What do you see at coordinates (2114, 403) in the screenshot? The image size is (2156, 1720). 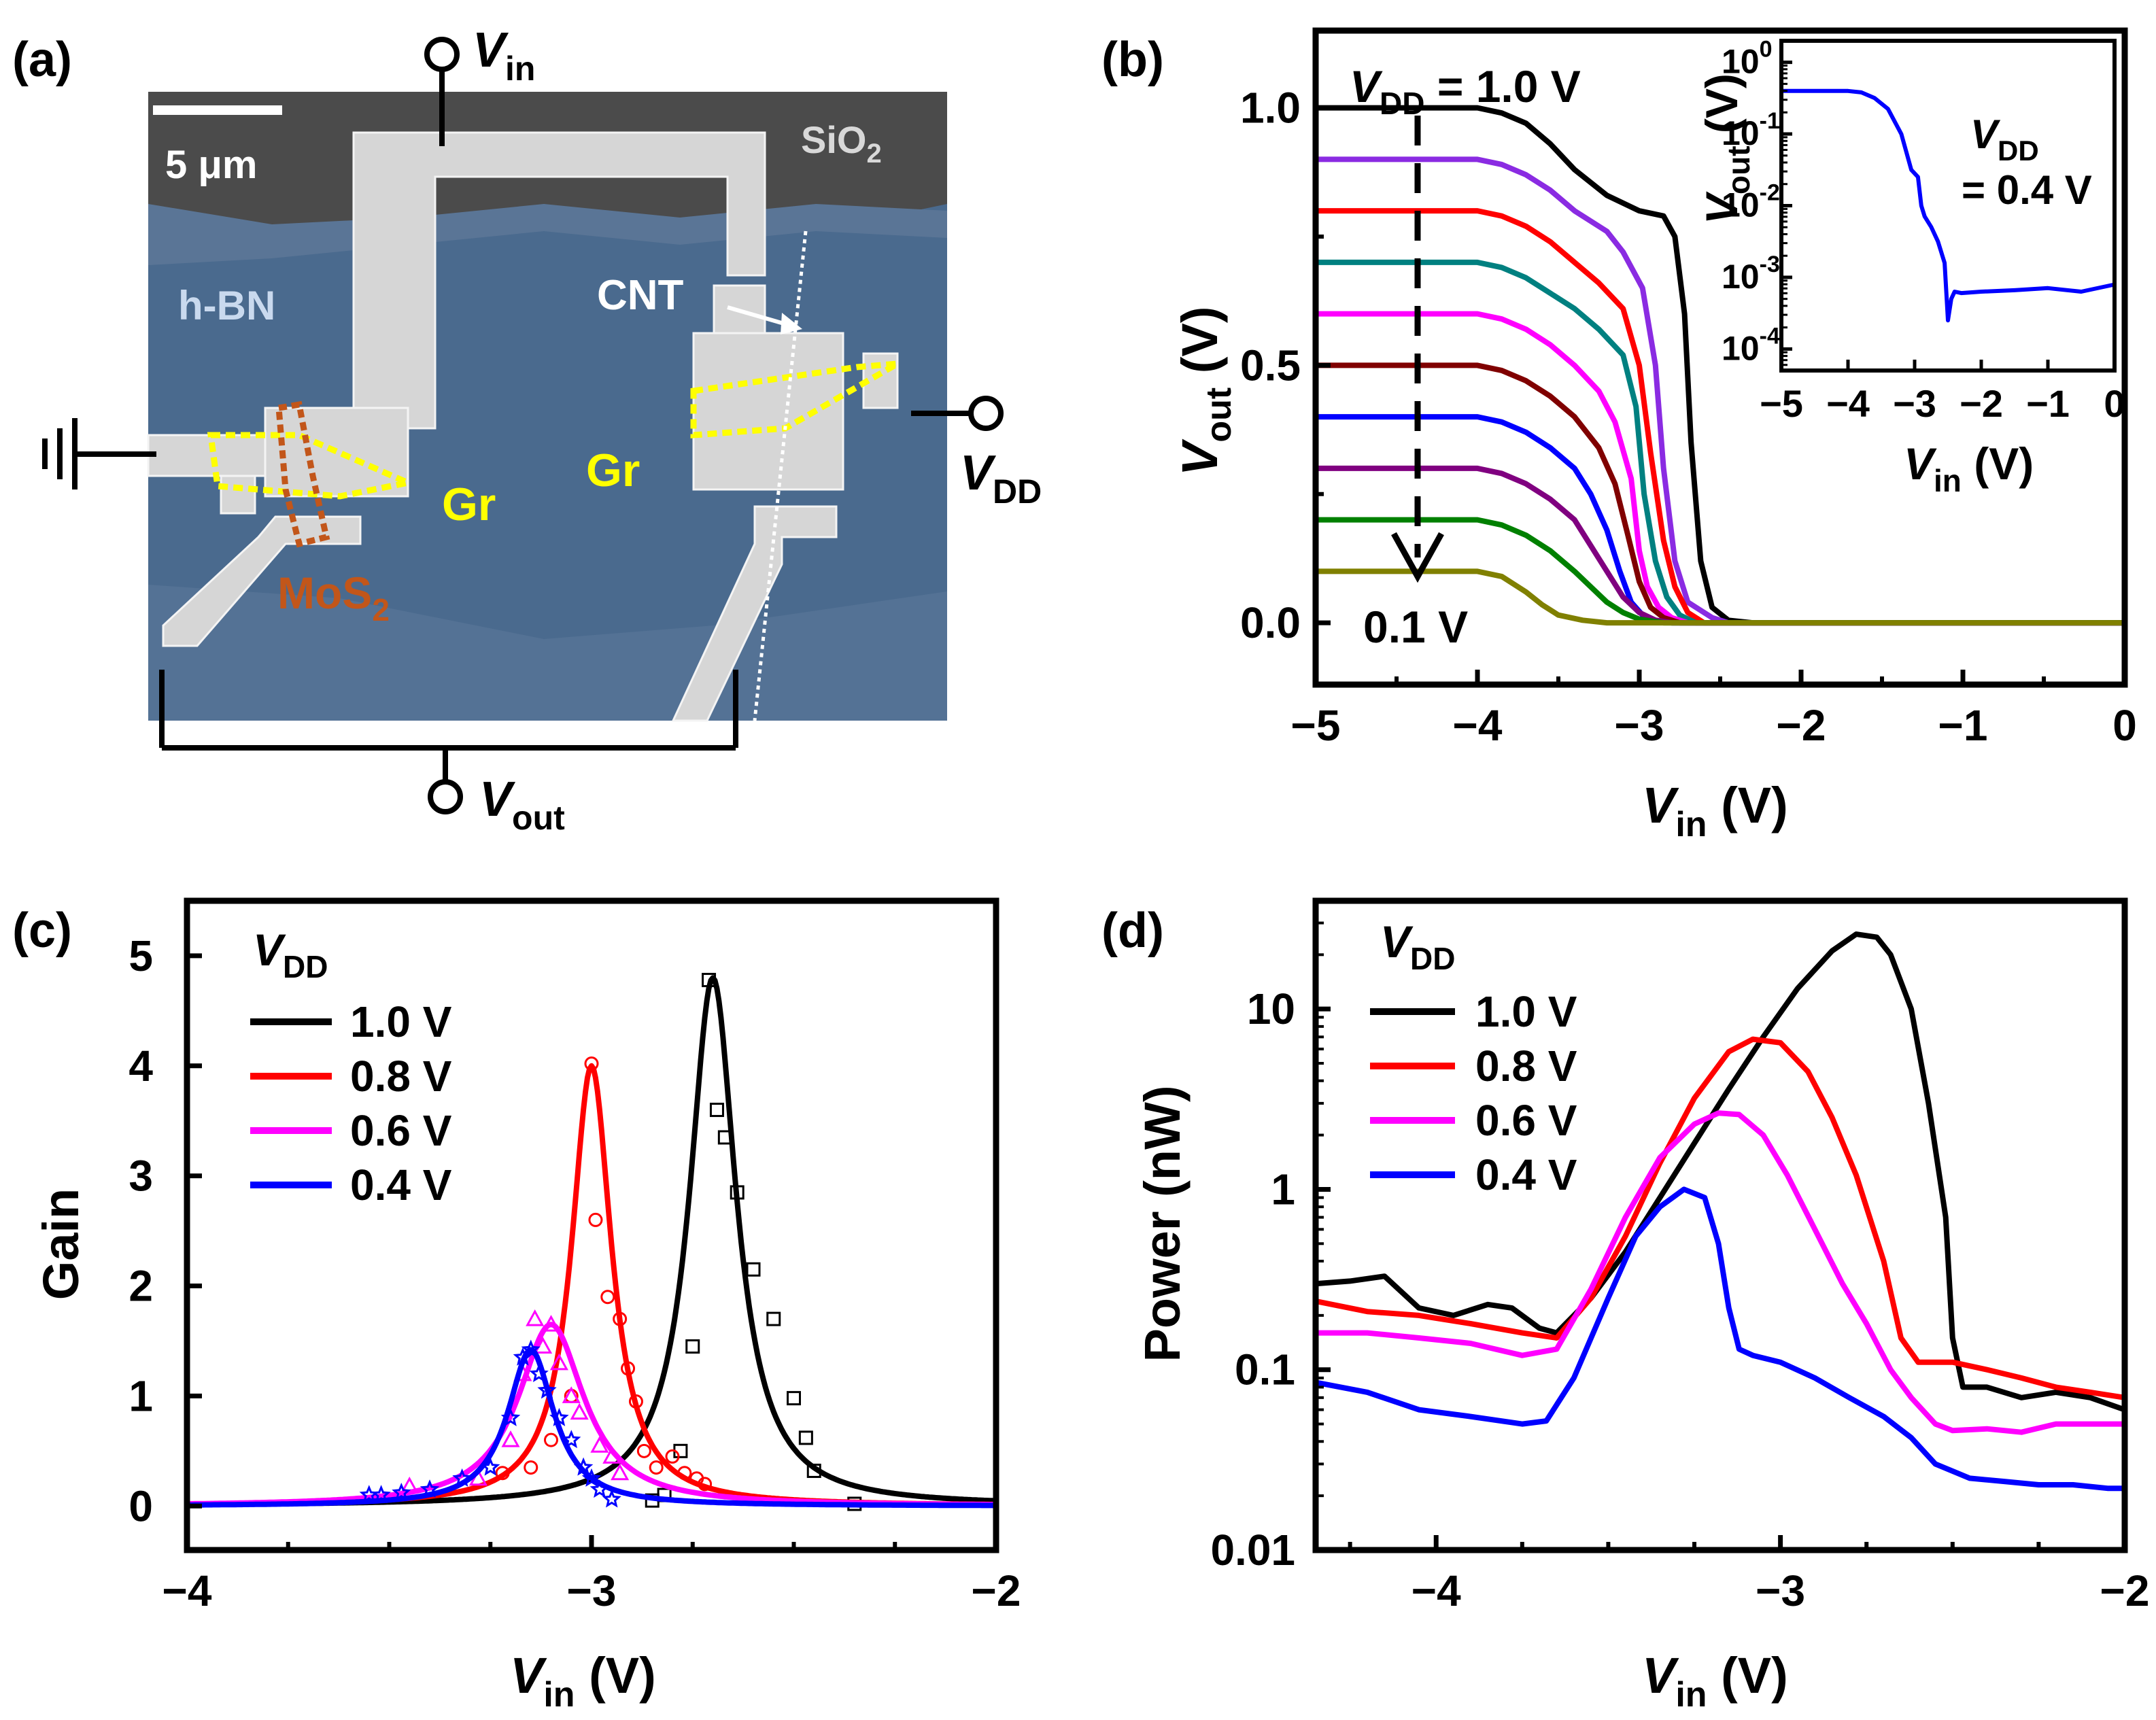 I see `inset-xtick-label: 0` at bounding box center [2114, 403].